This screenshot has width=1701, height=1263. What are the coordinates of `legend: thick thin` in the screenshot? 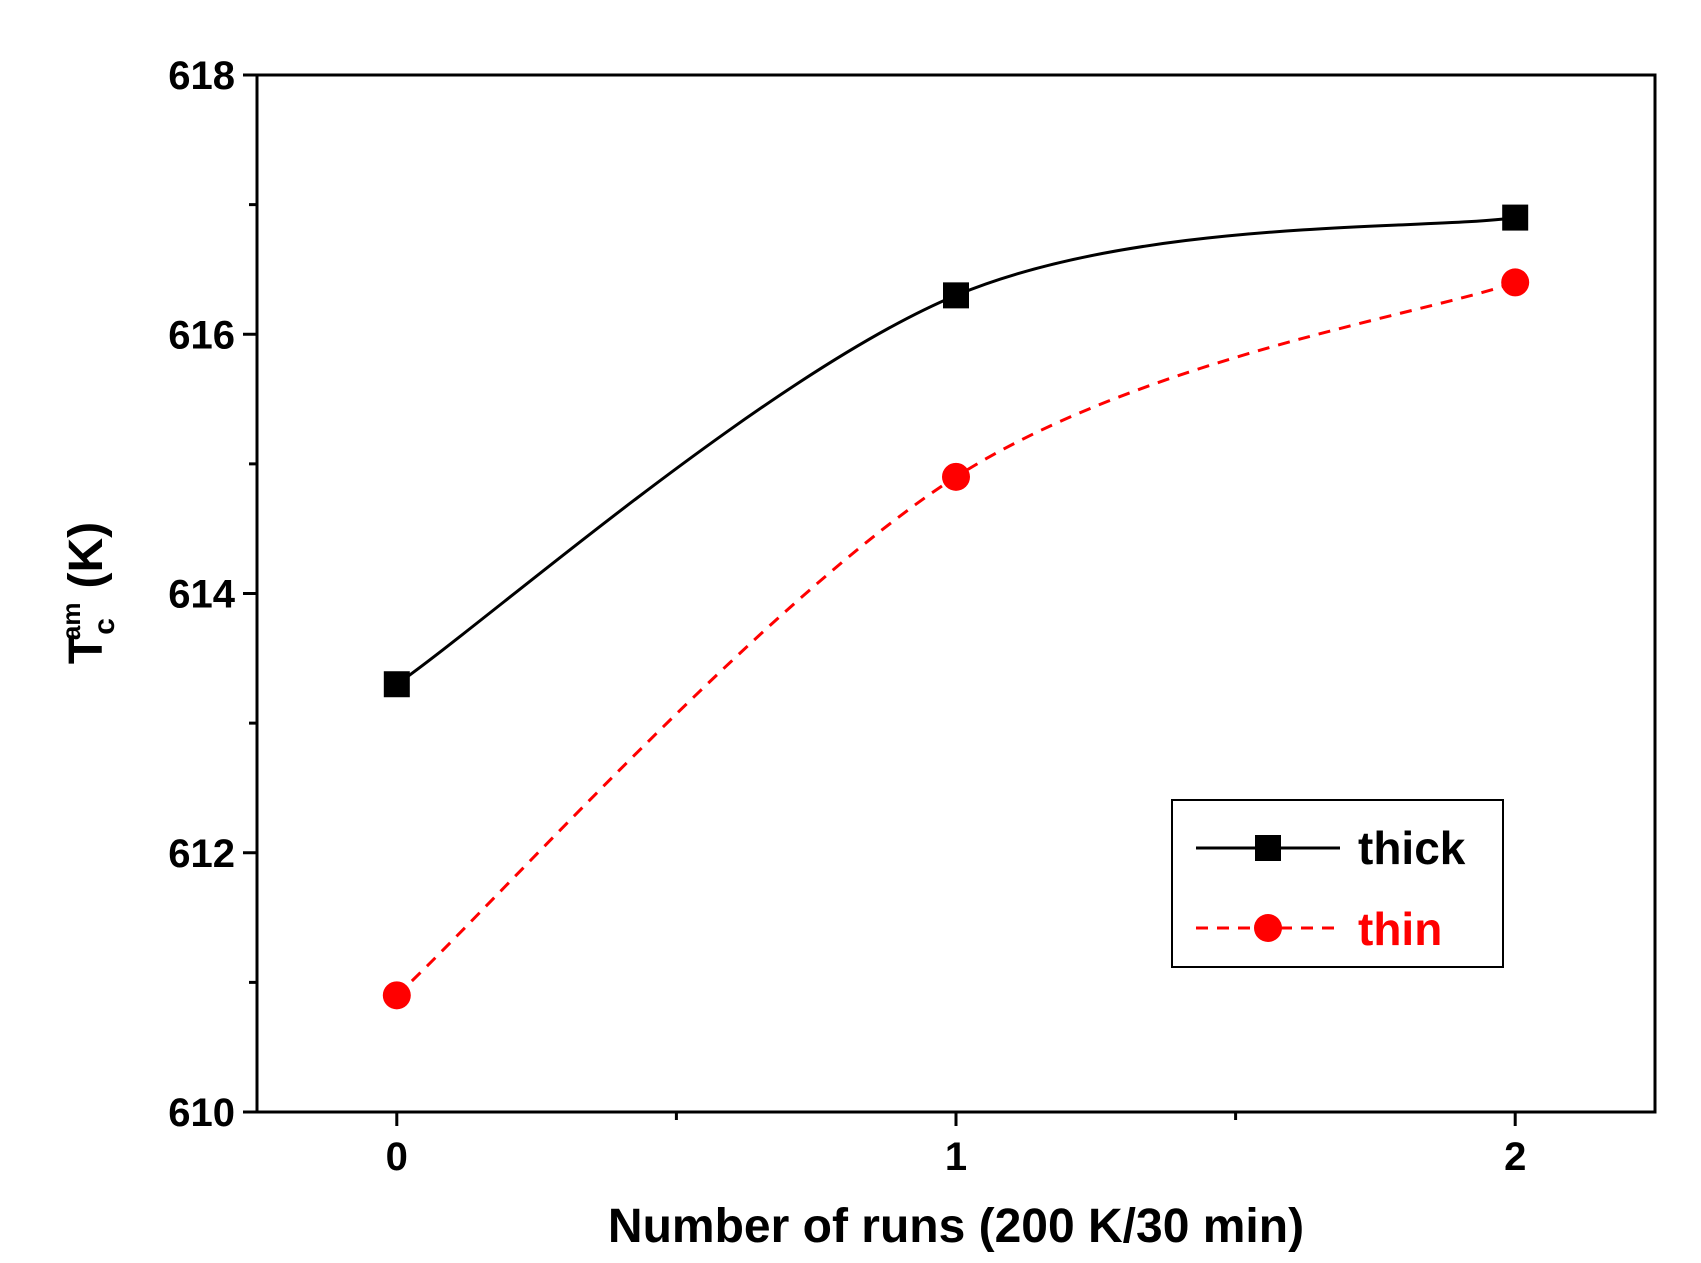 It's located at (1337, 883).